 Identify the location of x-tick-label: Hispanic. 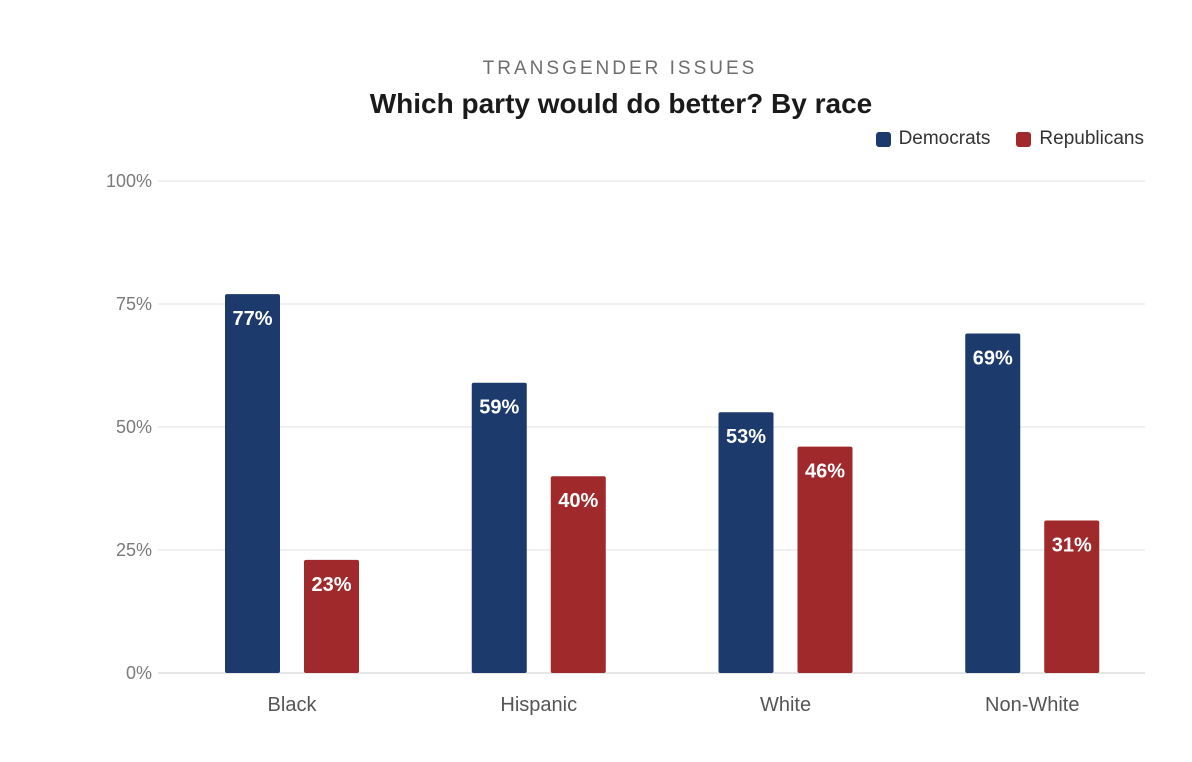
(538, 705).